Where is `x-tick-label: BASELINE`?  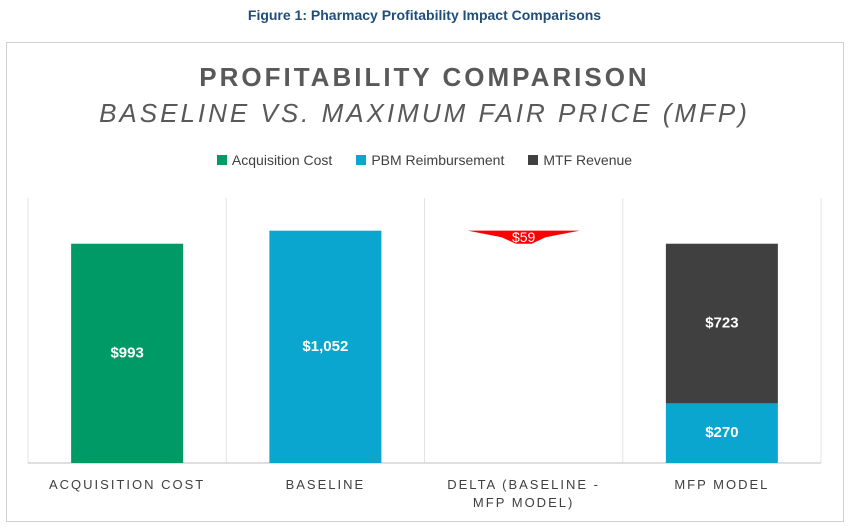 x-tick-label: BASELINE is located at coordinates (325, 484).